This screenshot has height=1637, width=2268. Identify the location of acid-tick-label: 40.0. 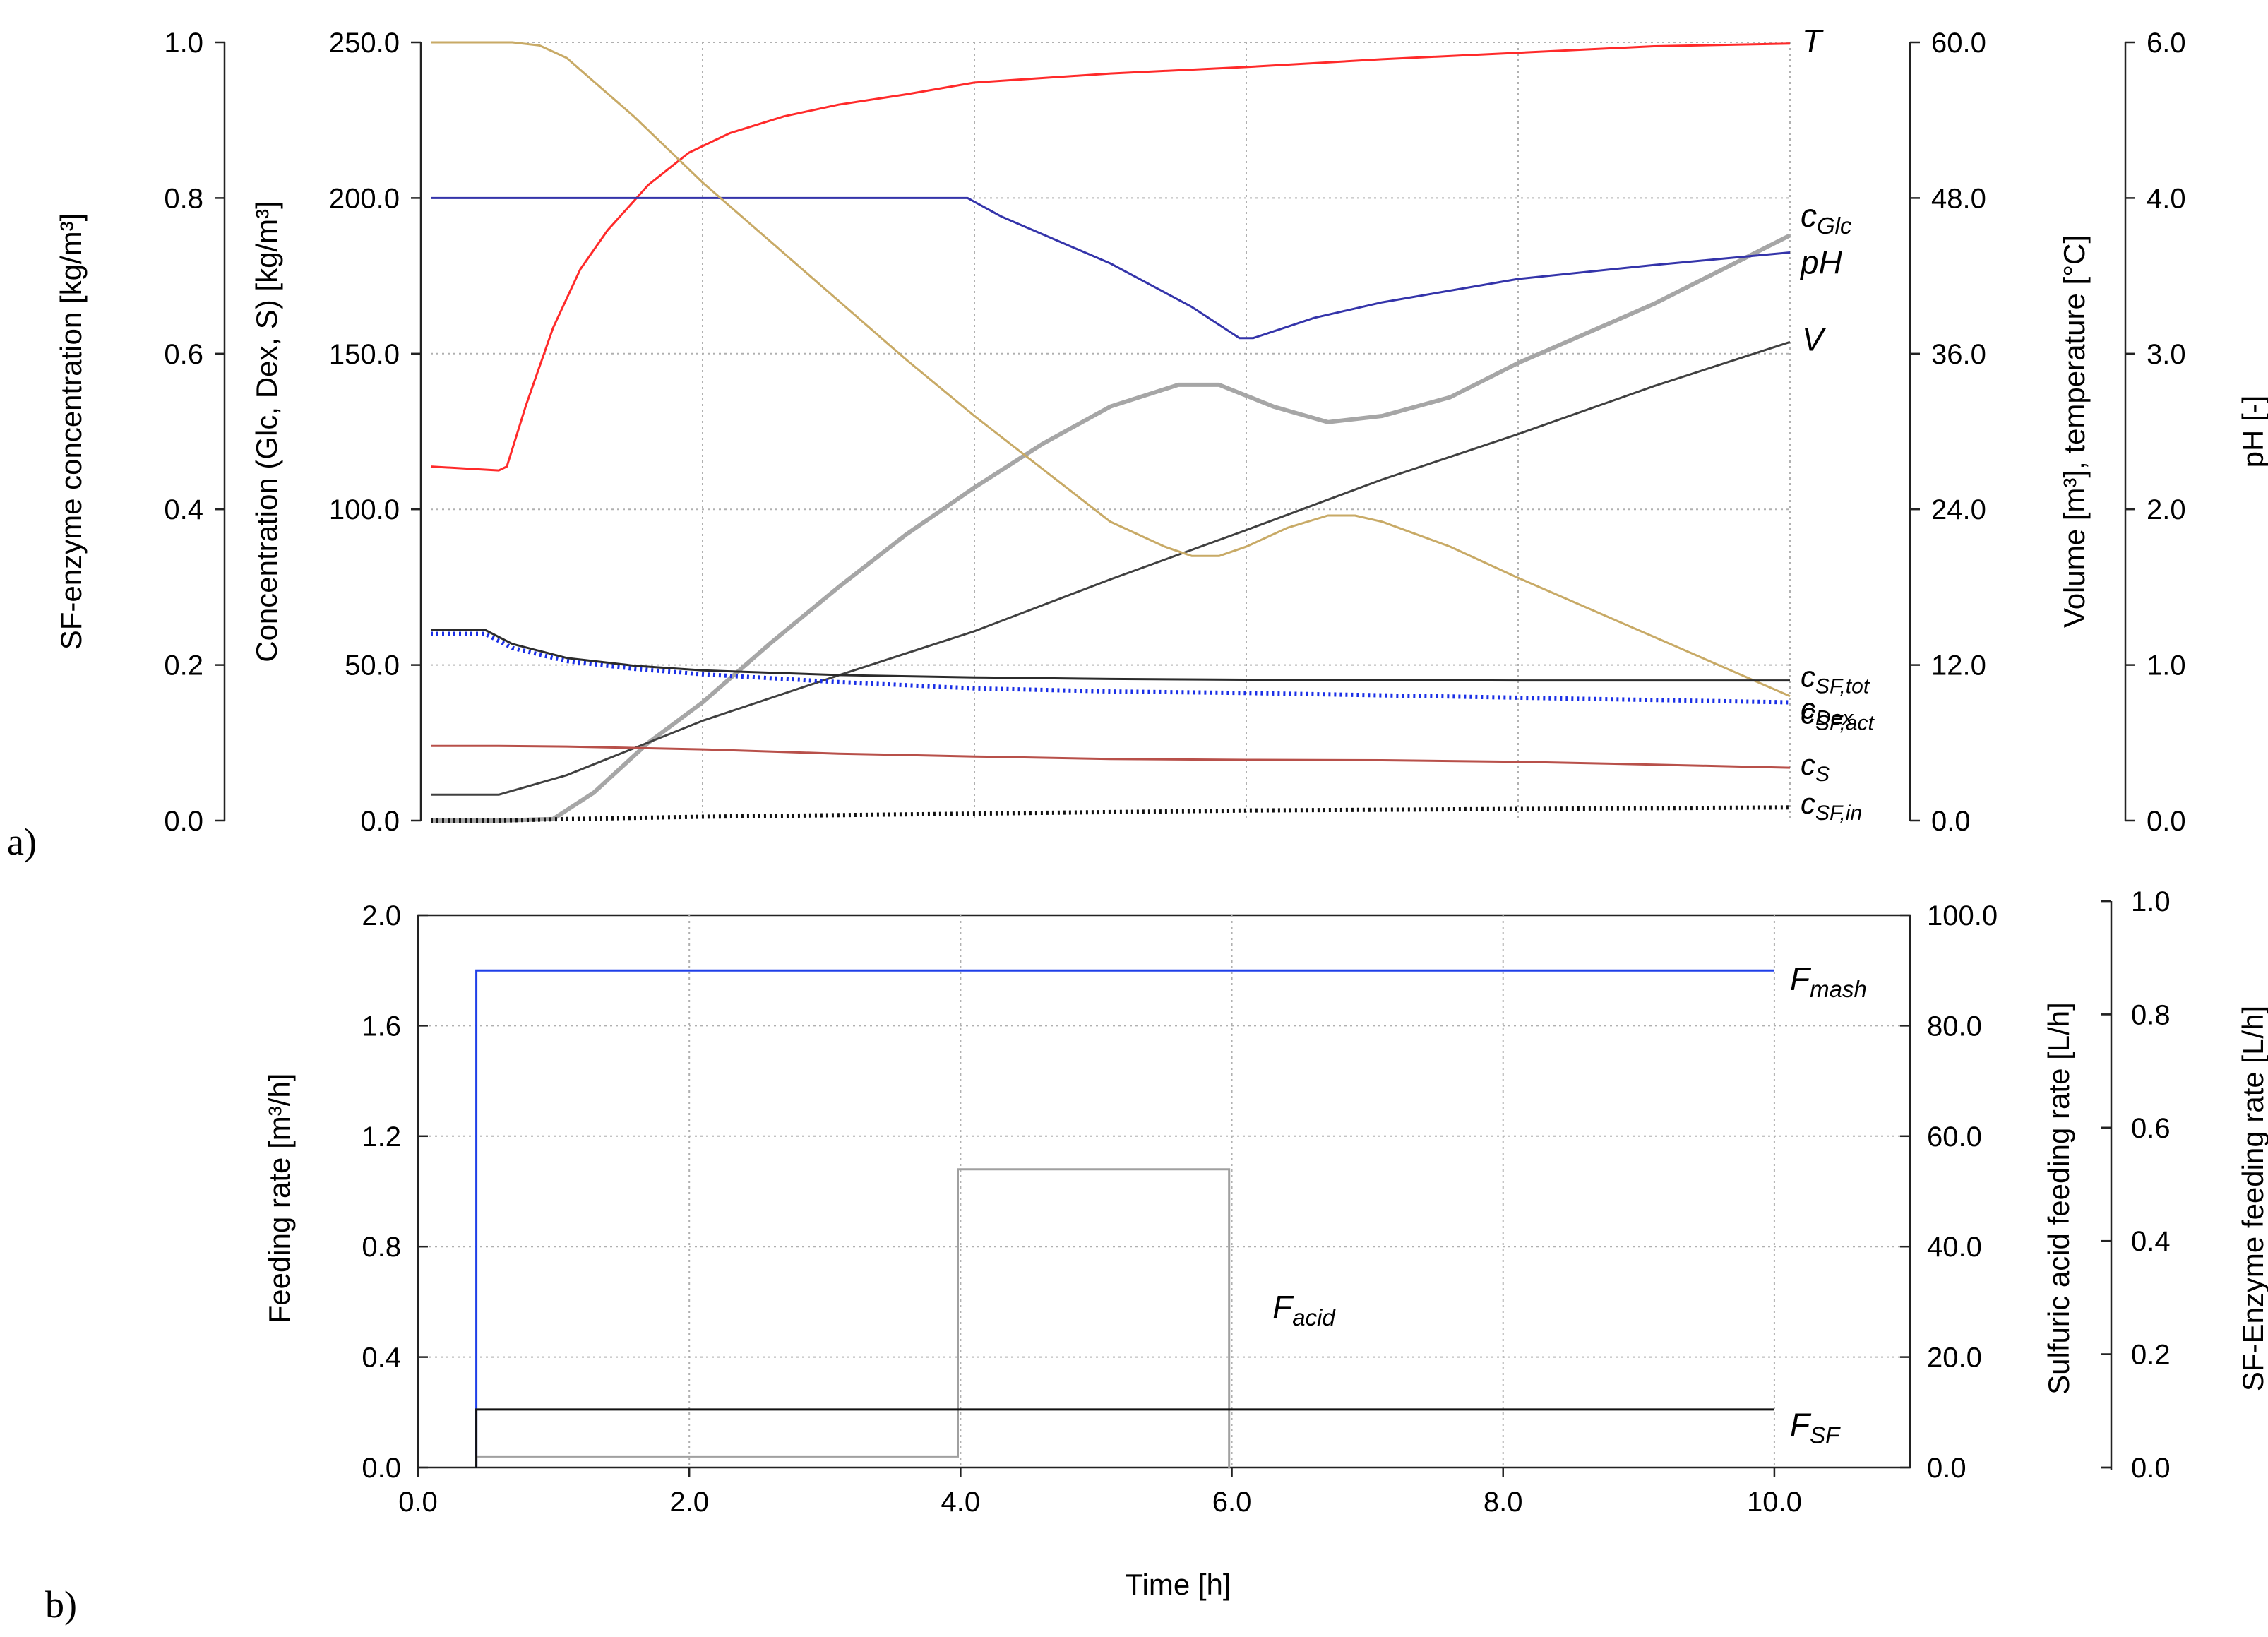
(1954, 1247).